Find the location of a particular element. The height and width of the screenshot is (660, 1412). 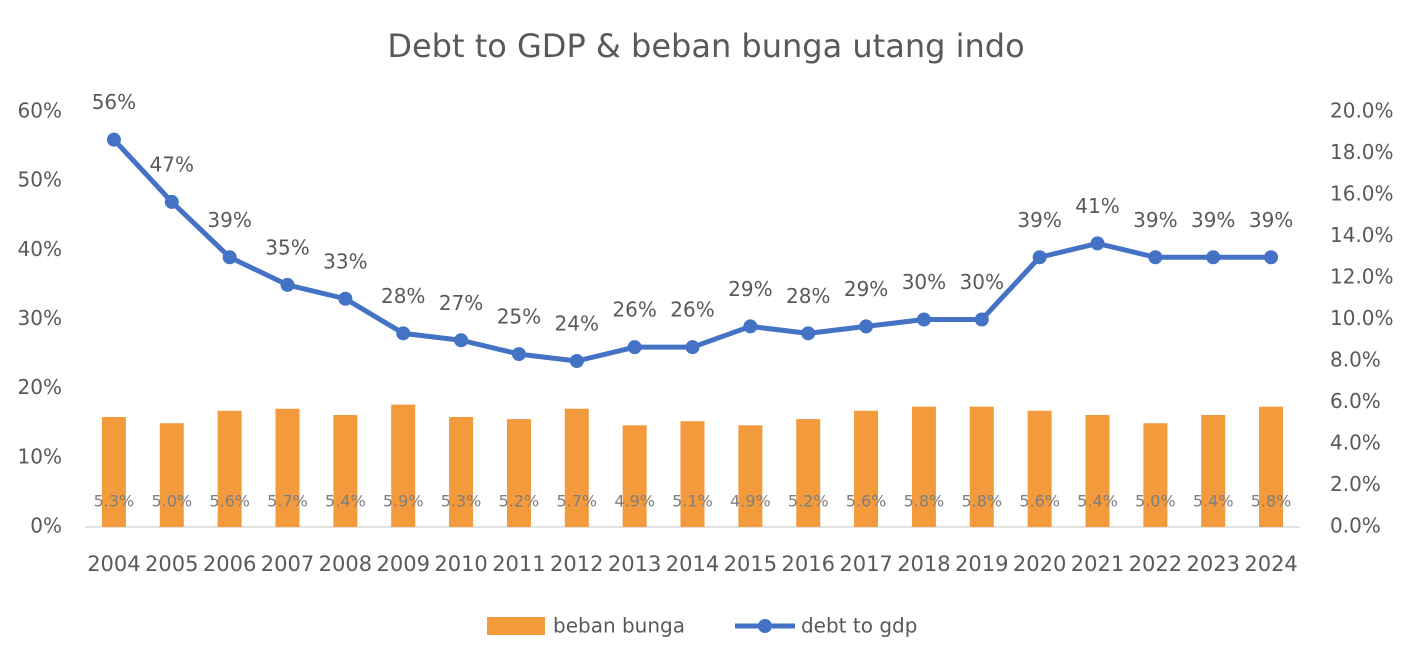

data-label: 56% is located at coordinates (114, 102).